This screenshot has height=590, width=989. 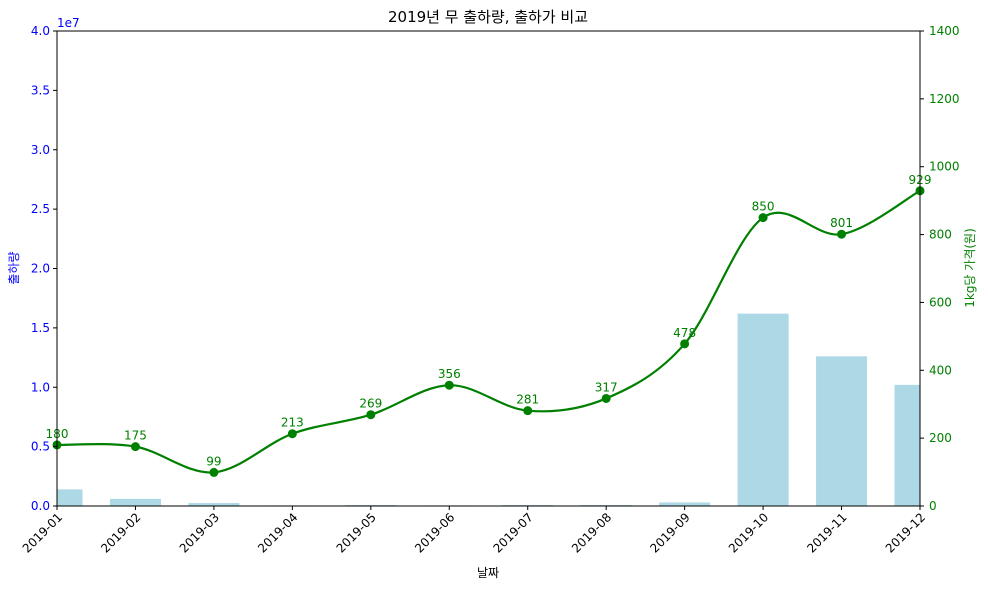 I want to click on left-axis-offset-label: 1e7, so click(x=68, y=23).